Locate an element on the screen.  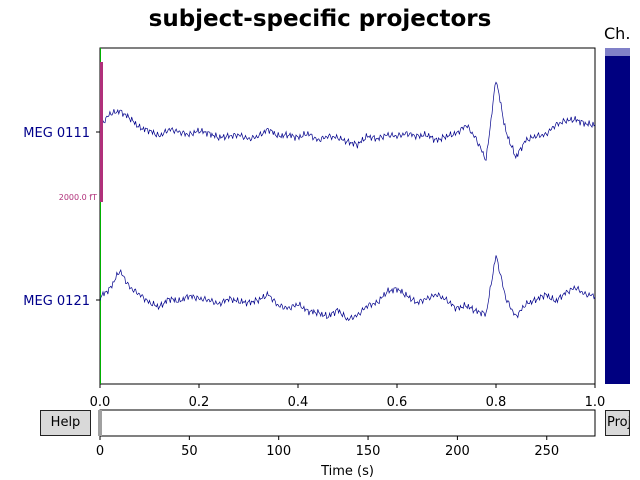
channel-label: MEG 0121 is located at coordinates (56, 301).